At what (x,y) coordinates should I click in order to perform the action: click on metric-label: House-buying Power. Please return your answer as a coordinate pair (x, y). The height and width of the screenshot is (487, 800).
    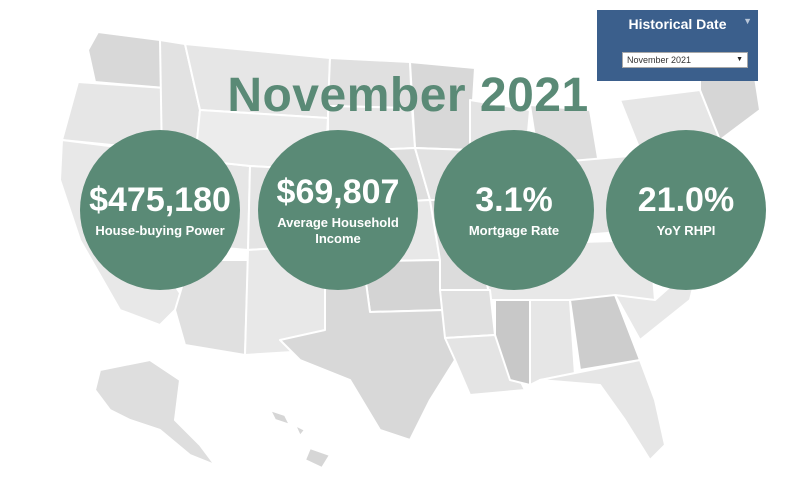
    Looking at the image, I should click on (160, 230).